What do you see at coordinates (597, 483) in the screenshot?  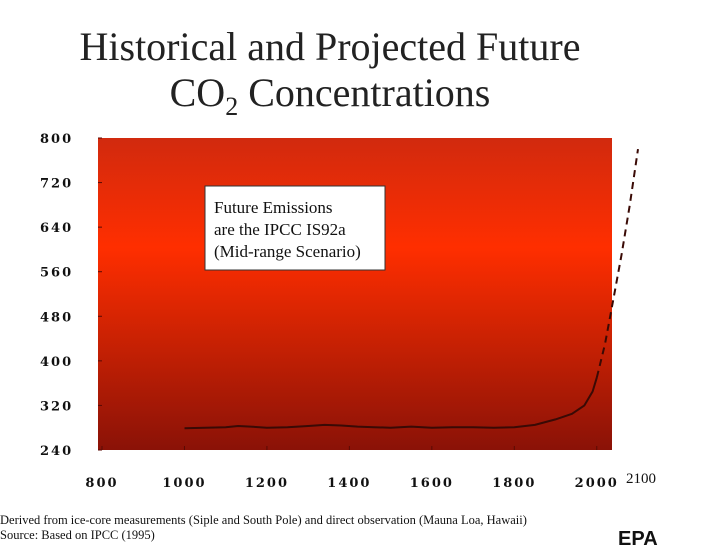 I see `x-tick-label: 2000` at bounding box center [597, 483].